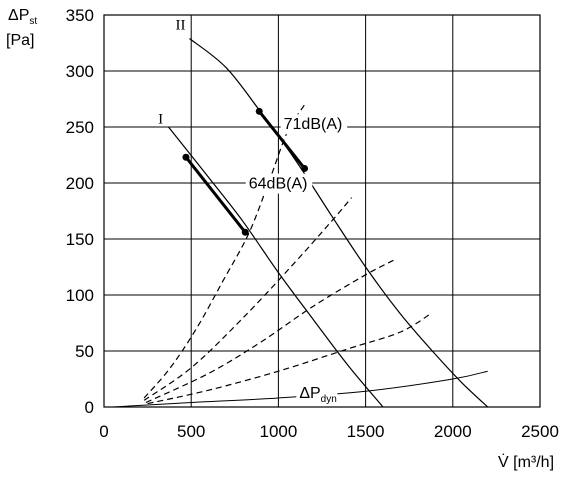  I want to click on y-tick-label: 250, so click(80, 127).